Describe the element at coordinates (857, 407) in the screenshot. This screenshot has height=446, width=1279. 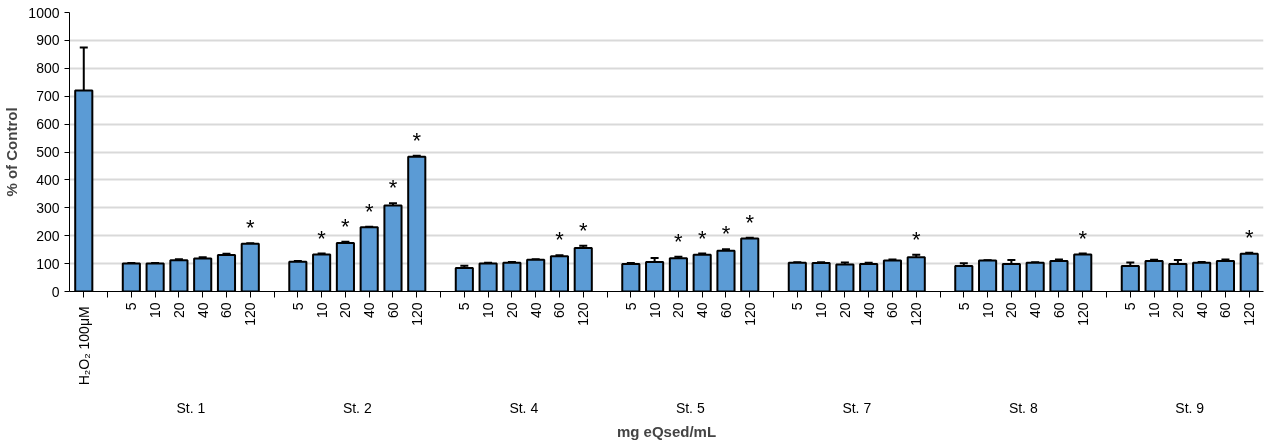
I see `text: St. 7` at that location.